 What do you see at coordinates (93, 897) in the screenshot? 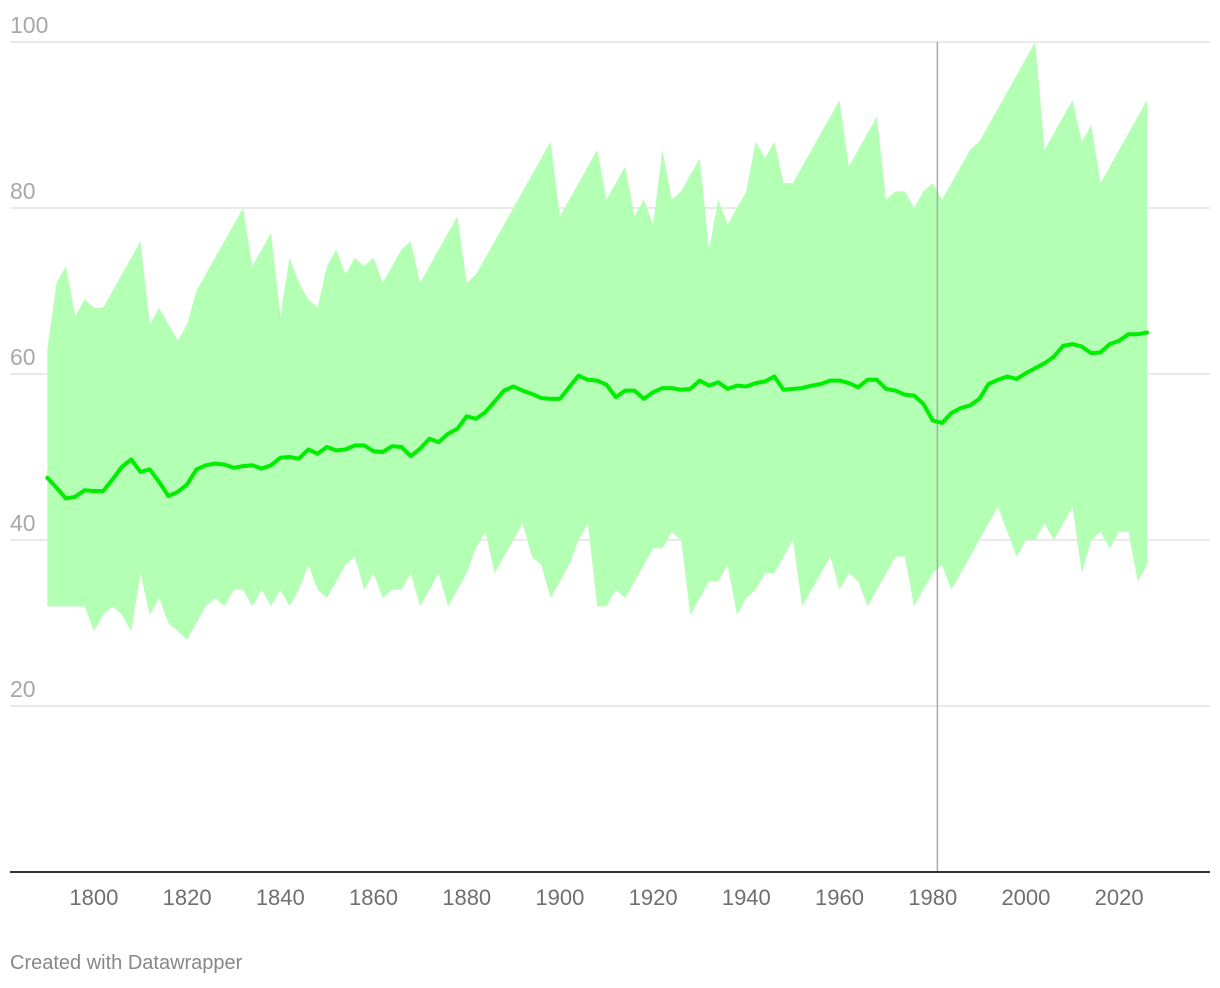
I see `x-tick-label: 1800` at bounding box center [93, 897].